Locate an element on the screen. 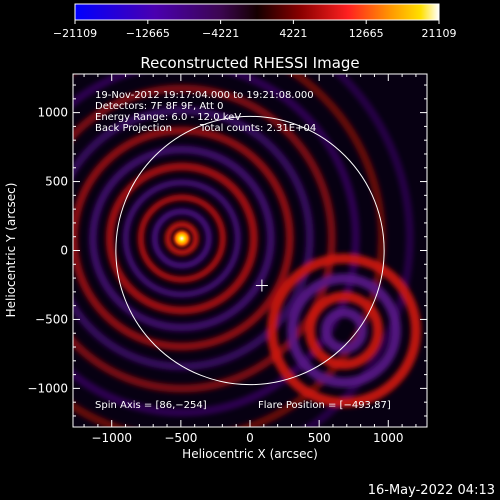 This screenshot has height=500, width=500. y-tick-labels: −1000 −500 0 500 1000 is located at coordinates (47, 251).